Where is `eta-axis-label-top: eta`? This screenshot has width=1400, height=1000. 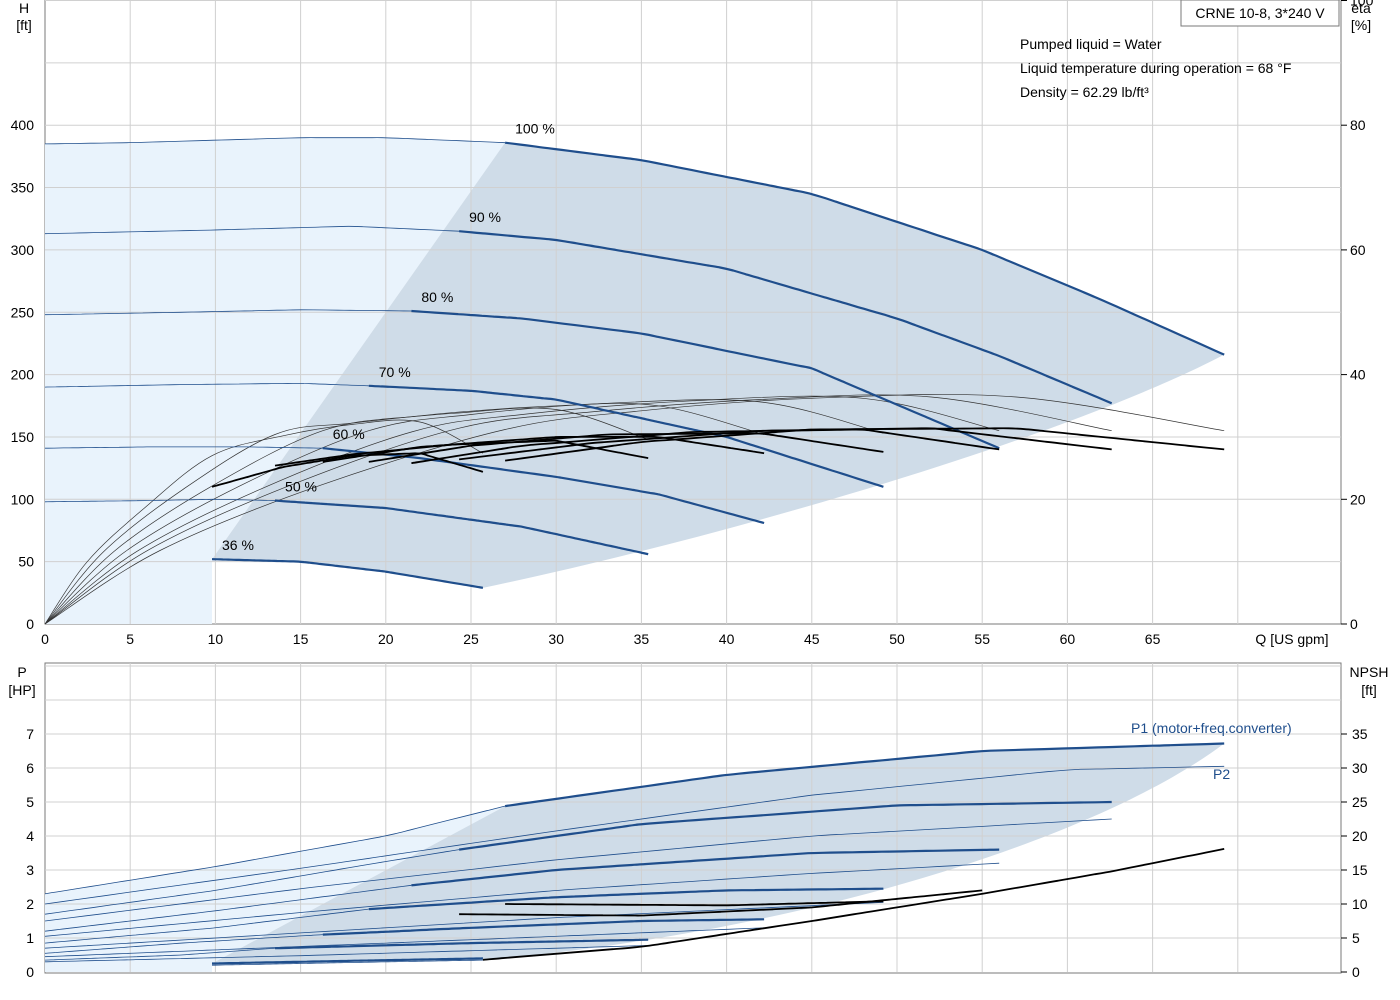
eta-axis-label-top: eta is located at coordinates (1361, 8).